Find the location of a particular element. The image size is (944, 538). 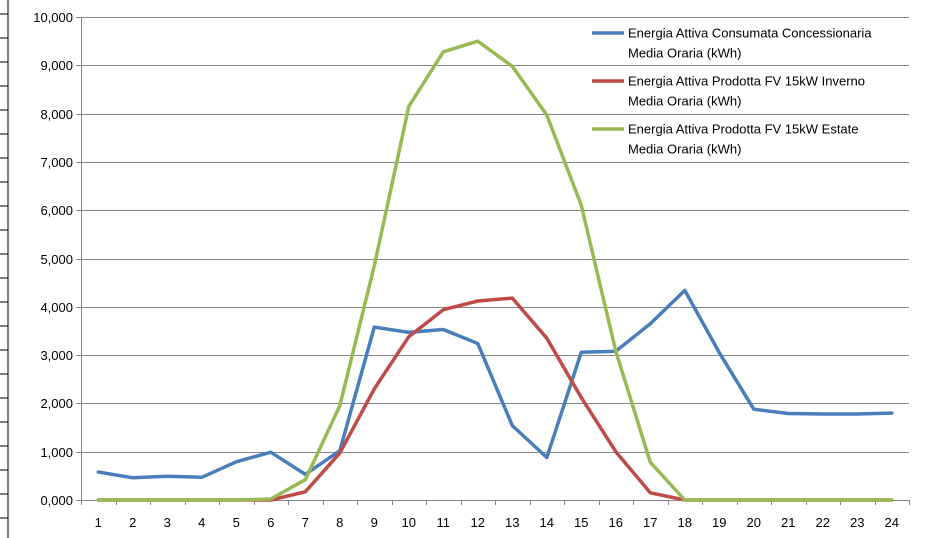

x-tick-label: 4 is located at coordinates (201, 522).